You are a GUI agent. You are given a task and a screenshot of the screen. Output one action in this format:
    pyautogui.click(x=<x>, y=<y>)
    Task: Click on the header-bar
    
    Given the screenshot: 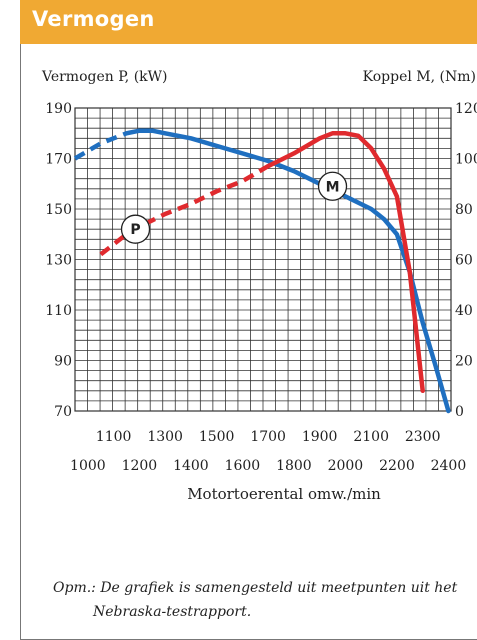 What is the action you would take?
    pyautogui.click(x=248, y=22)
    